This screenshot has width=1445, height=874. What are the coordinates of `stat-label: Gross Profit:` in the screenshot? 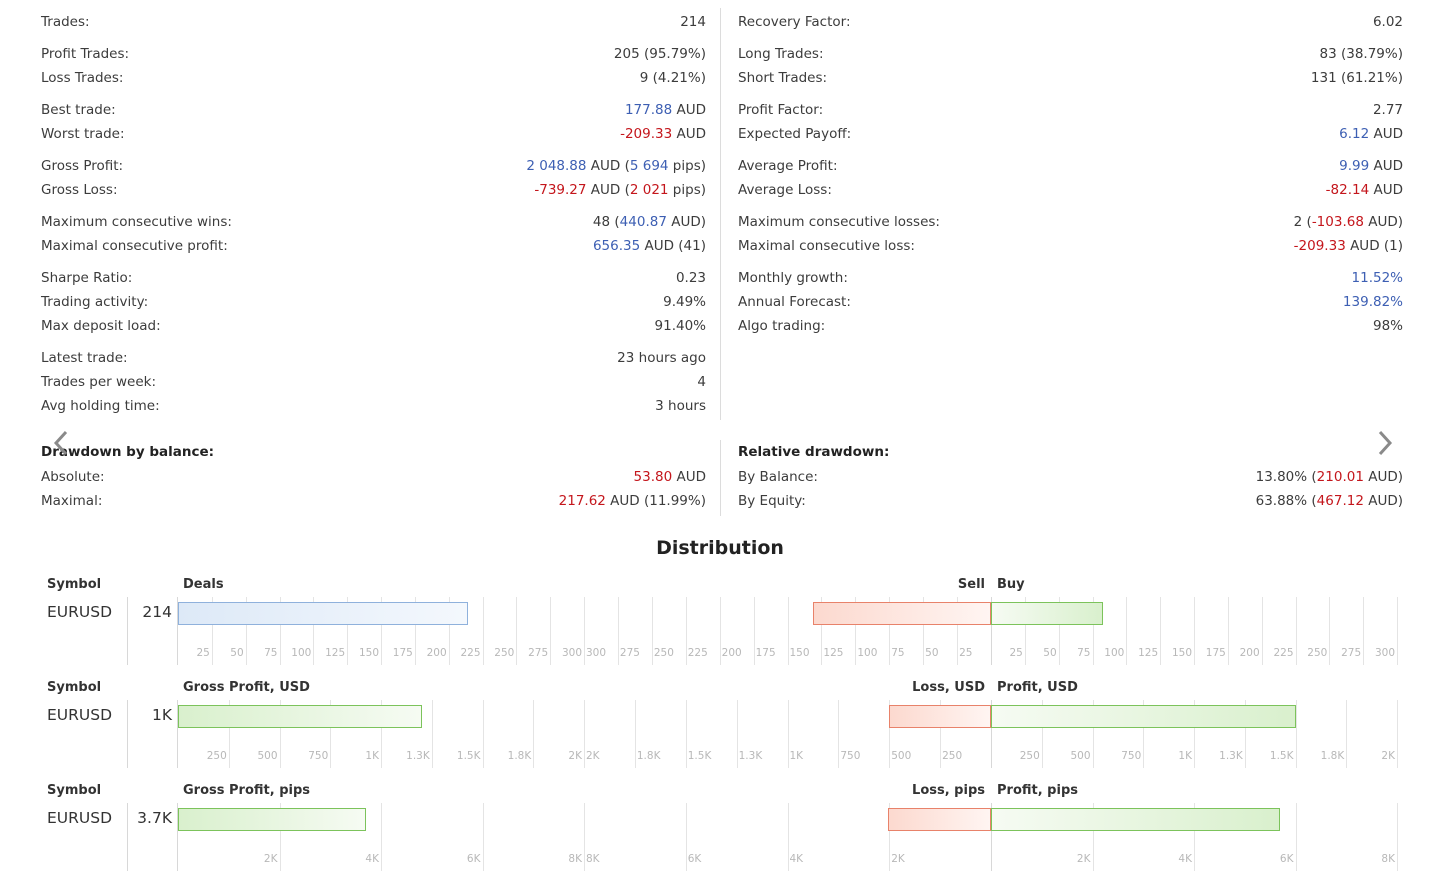 It's located at (82, 166).